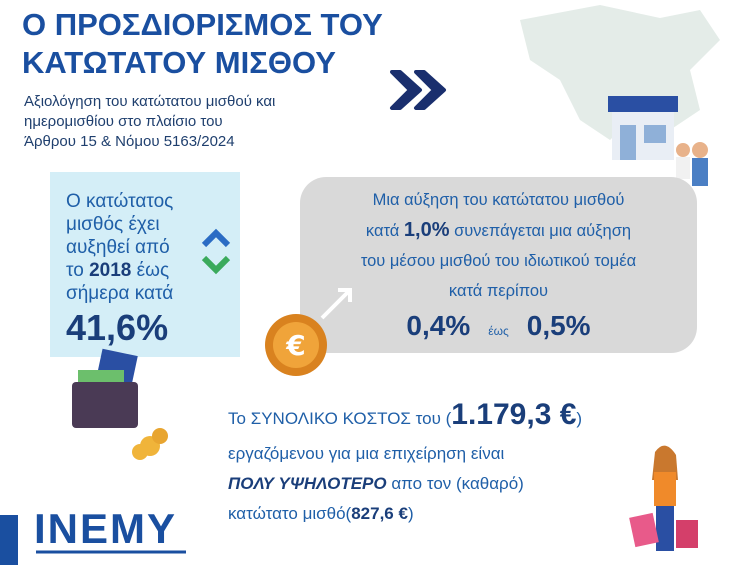  I want to click on euro-coin: €, so click(296, 345).